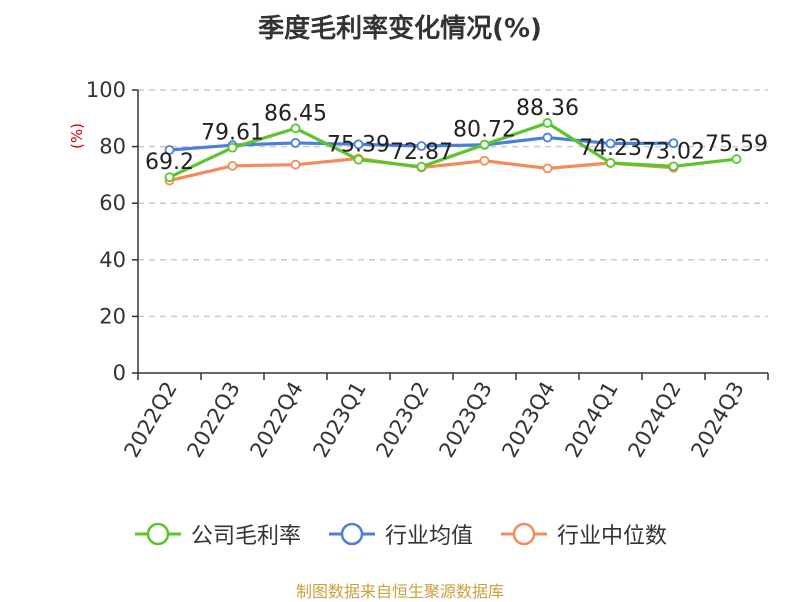 The height and width of the screenshot is (602, 800). Describe the element at coordinates (612, 536) in the screenshot. I see `legend-label: 行业中位数` at that location.